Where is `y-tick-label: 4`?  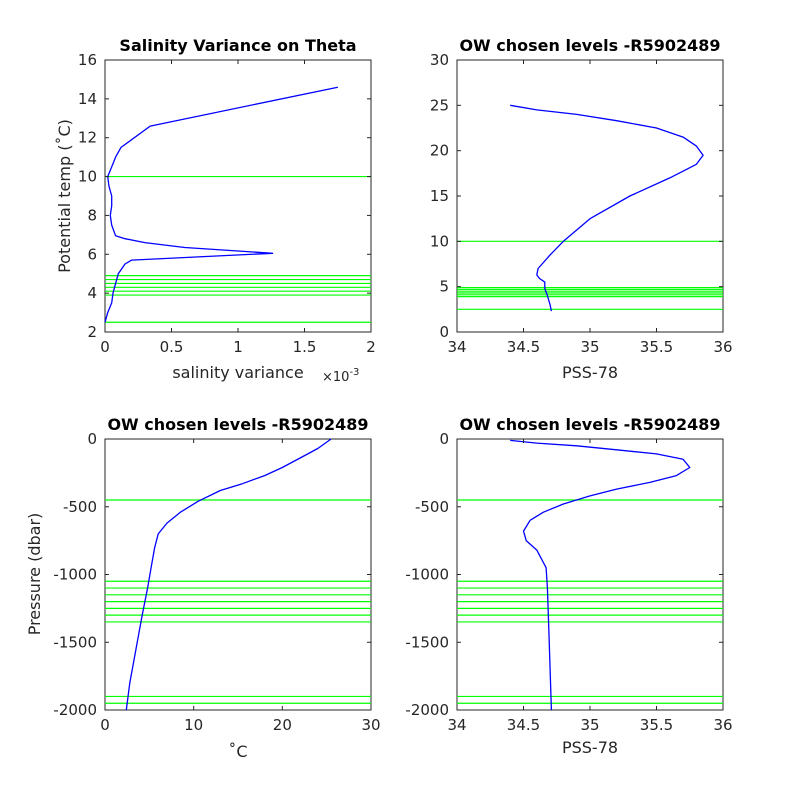 y-tick-label: 4 is located at coordinates (92, 293).